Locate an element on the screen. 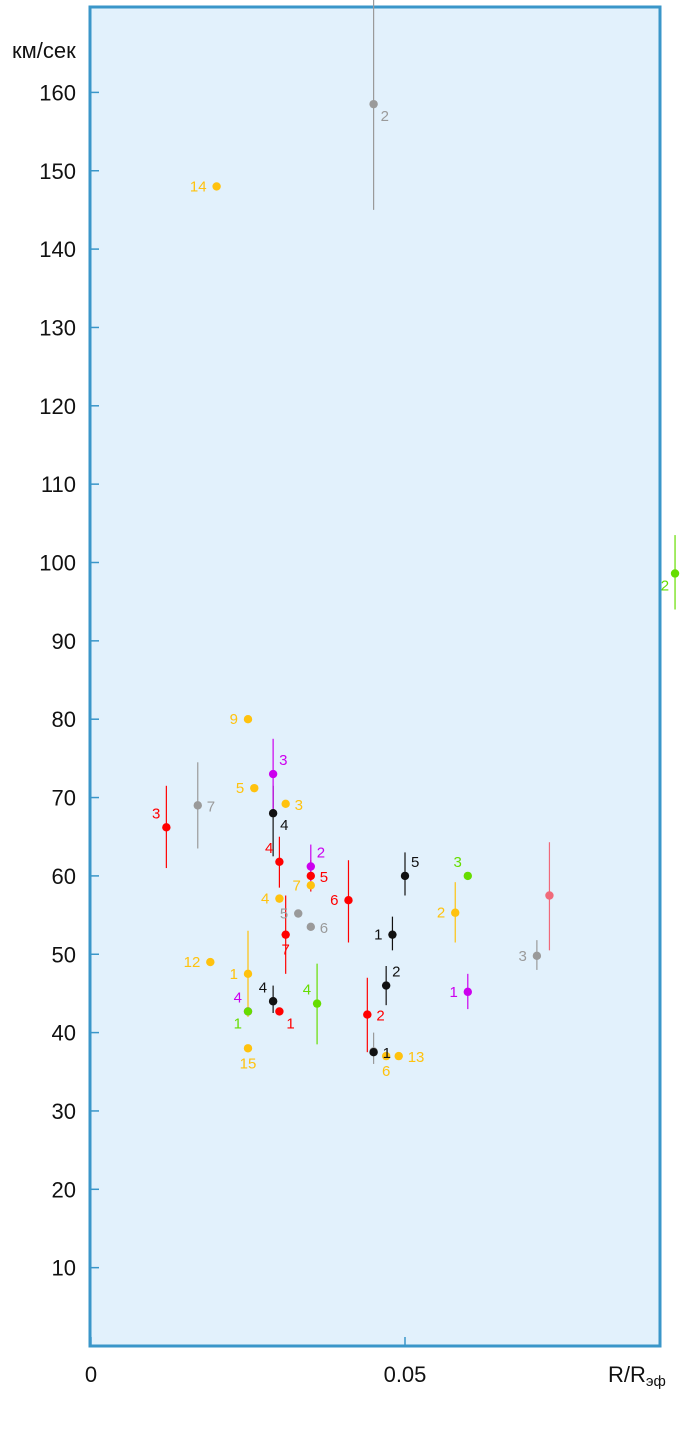 The height and width of the screenshot is (1442, 689). y-tick-label: 150 is located at coordinates (57, 171).